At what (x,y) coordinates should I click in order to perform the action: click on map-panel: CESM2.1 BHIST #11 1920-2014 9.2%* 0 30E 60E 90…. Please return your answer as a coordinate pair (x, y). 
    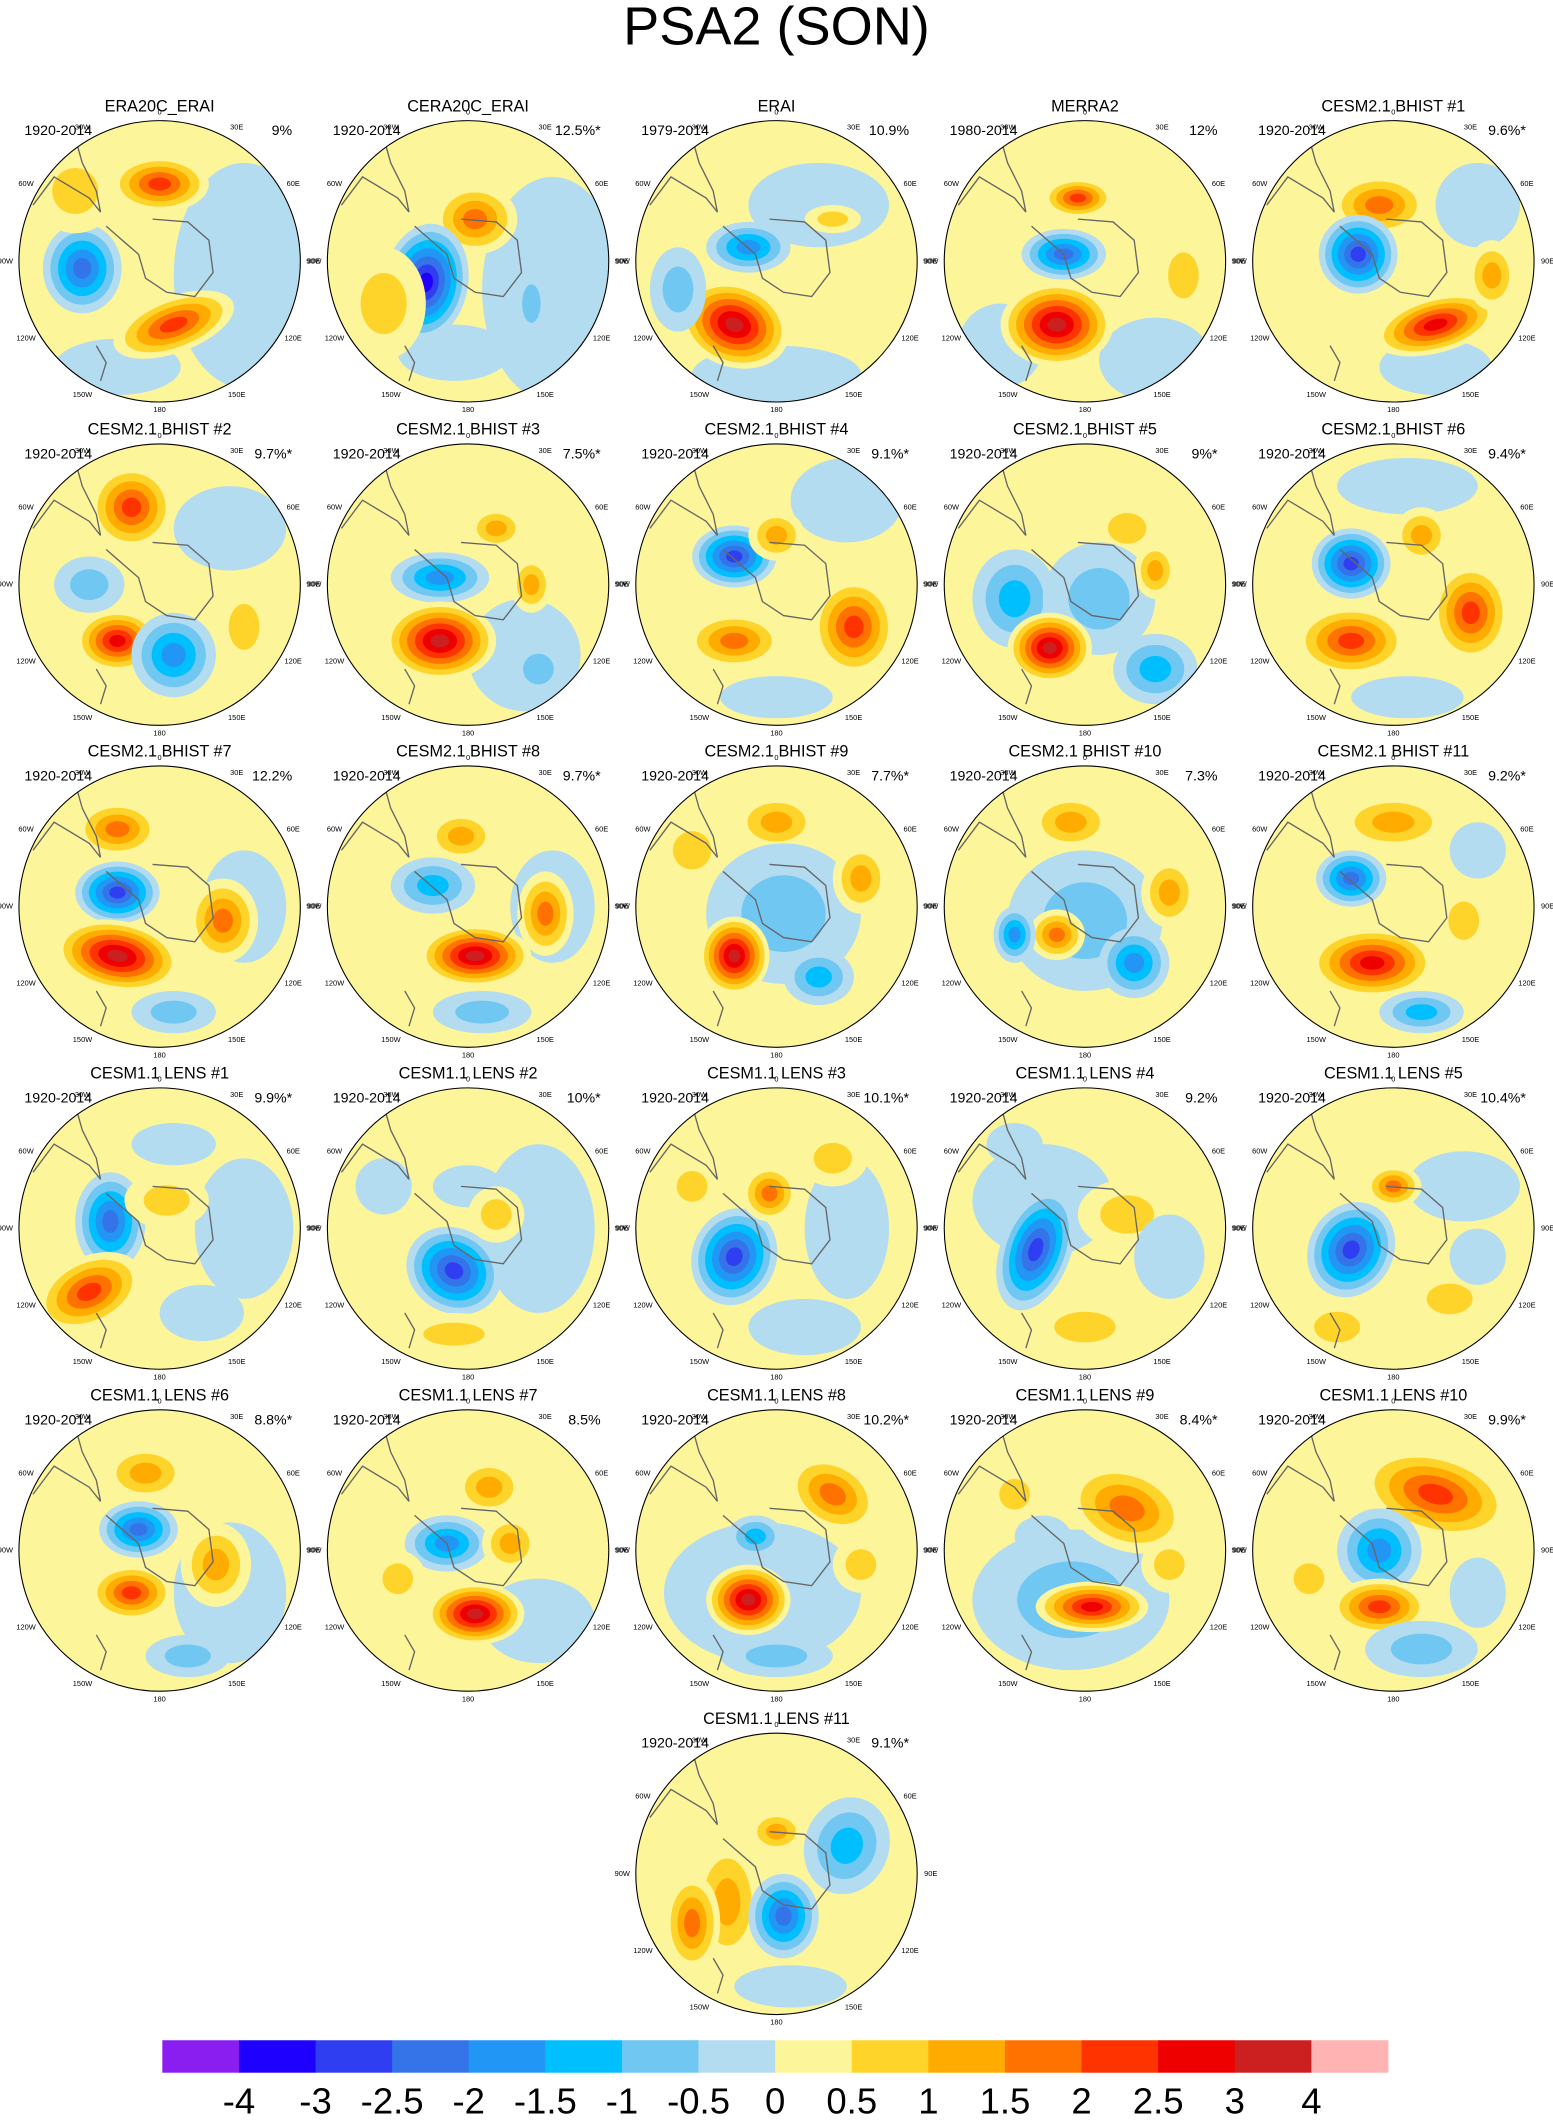
    Looking at the image, I should click on (1392, 901).